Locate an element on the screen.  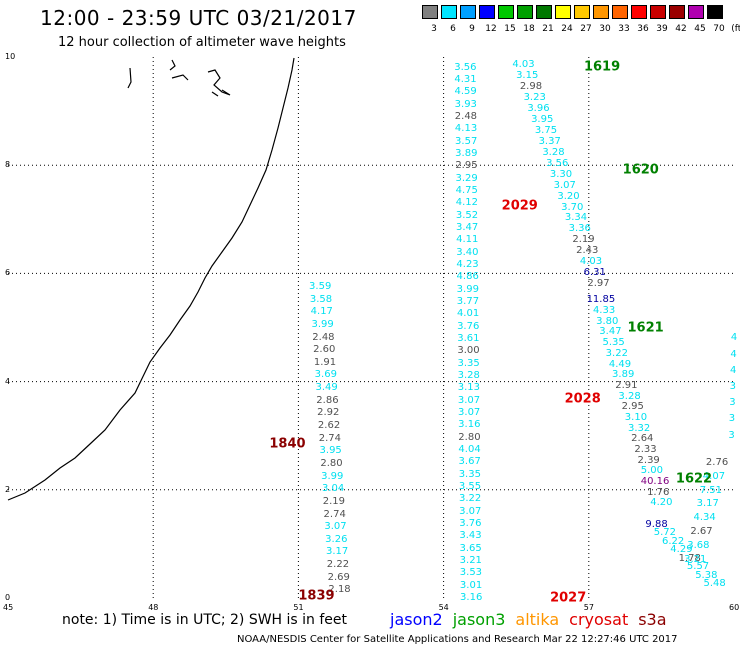
wave-height-value: 3.67 is located at coordinates (469, 462).